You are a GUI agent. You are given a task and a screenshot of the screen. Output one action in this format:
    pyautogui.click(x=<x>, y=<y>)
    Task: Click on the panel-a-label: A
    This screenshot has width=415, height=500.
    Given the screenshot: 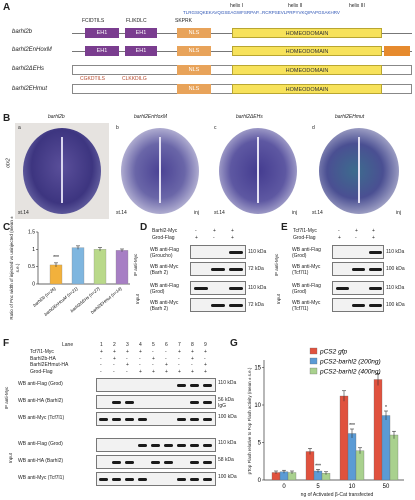 What is the action you would take?
    pyautogui.click(x=7, y=7)
    